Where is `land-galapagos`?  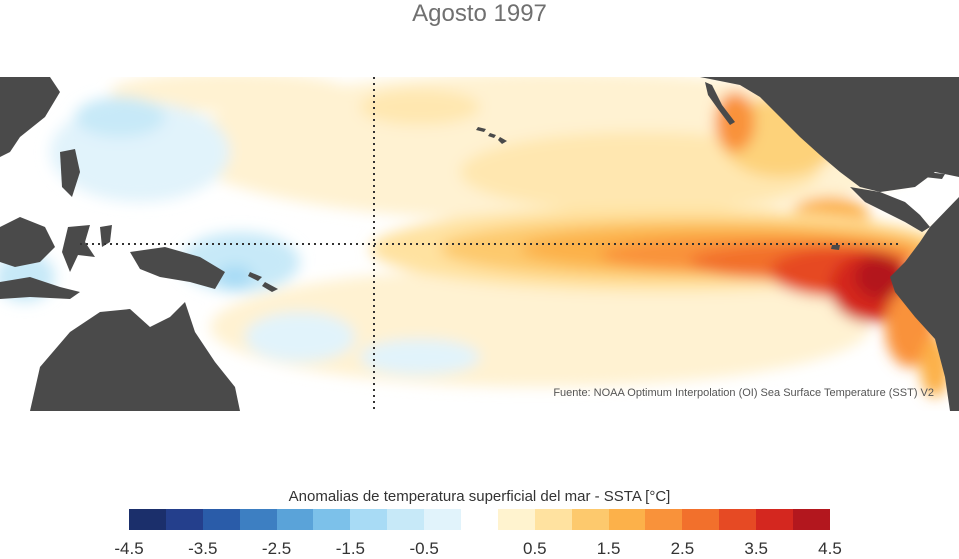 land-galapagos is located at coordinates (835, 247).